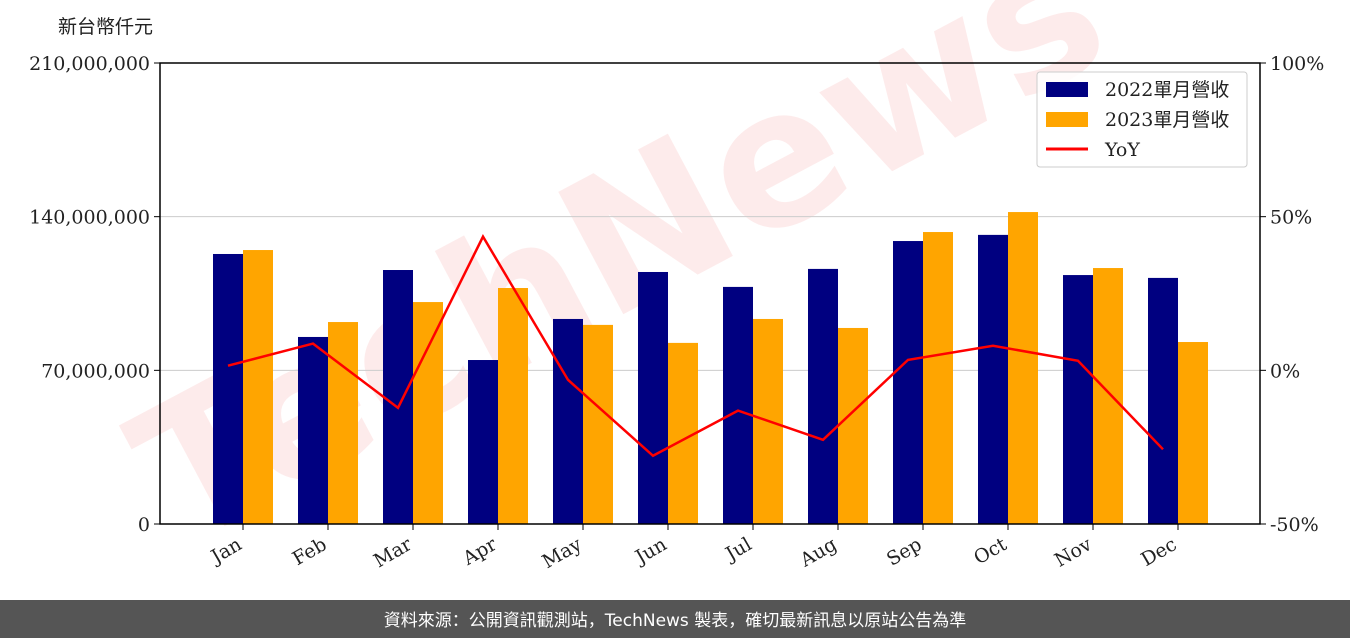 This screenshot has height=642, width=1350. I want to click on x-tick-label: Mar, so click(393, 552).